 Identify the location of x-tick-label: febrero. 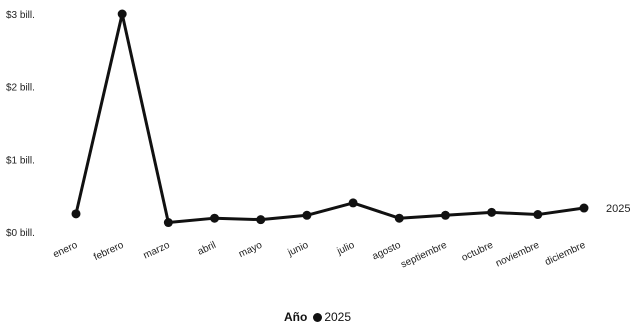
(109, 252).